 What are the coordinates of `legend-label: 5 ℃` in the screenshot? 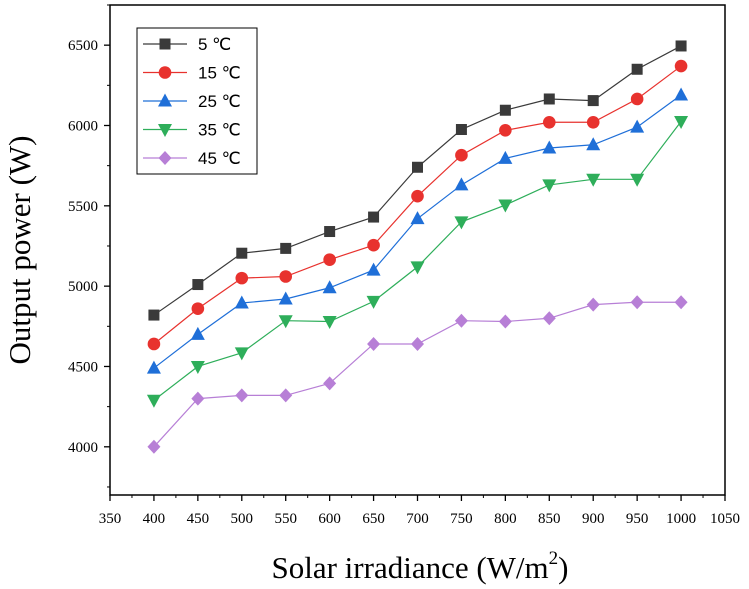 It's located at (214, 44).